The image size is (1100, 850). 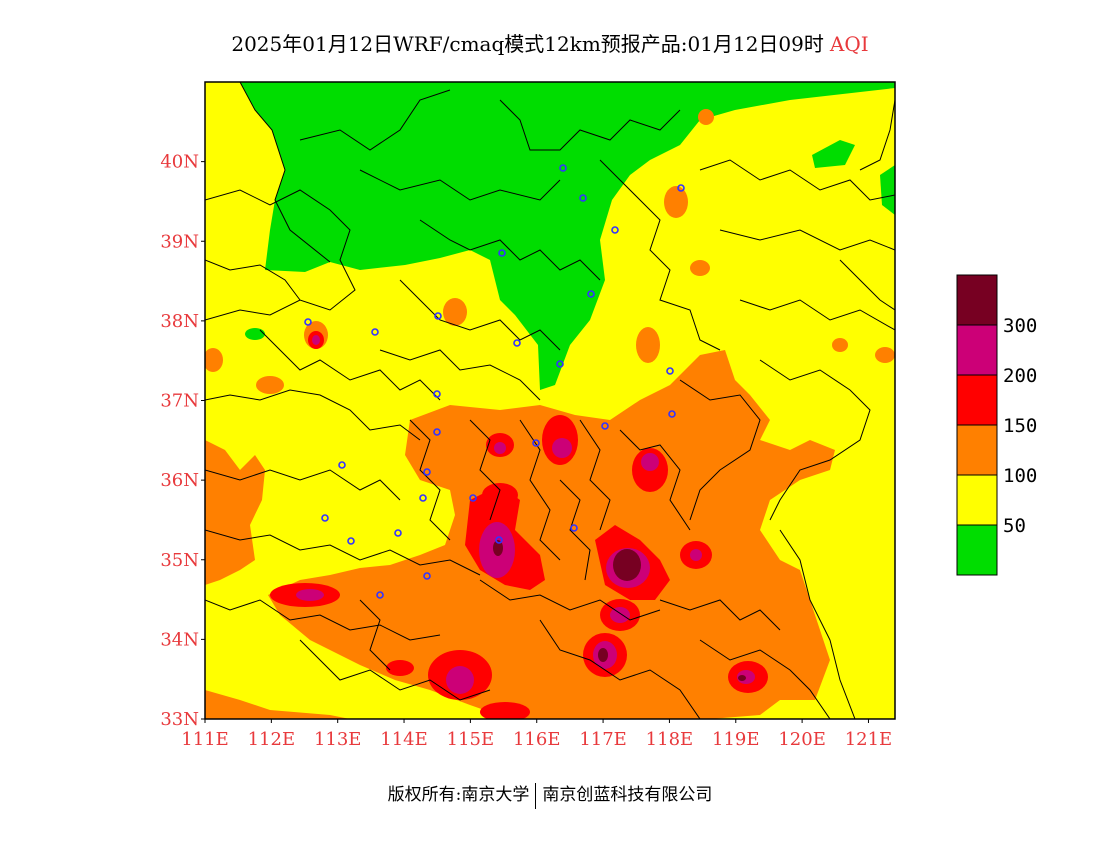 I want to click on field-orange-patch10, so click(x=885, y=355).